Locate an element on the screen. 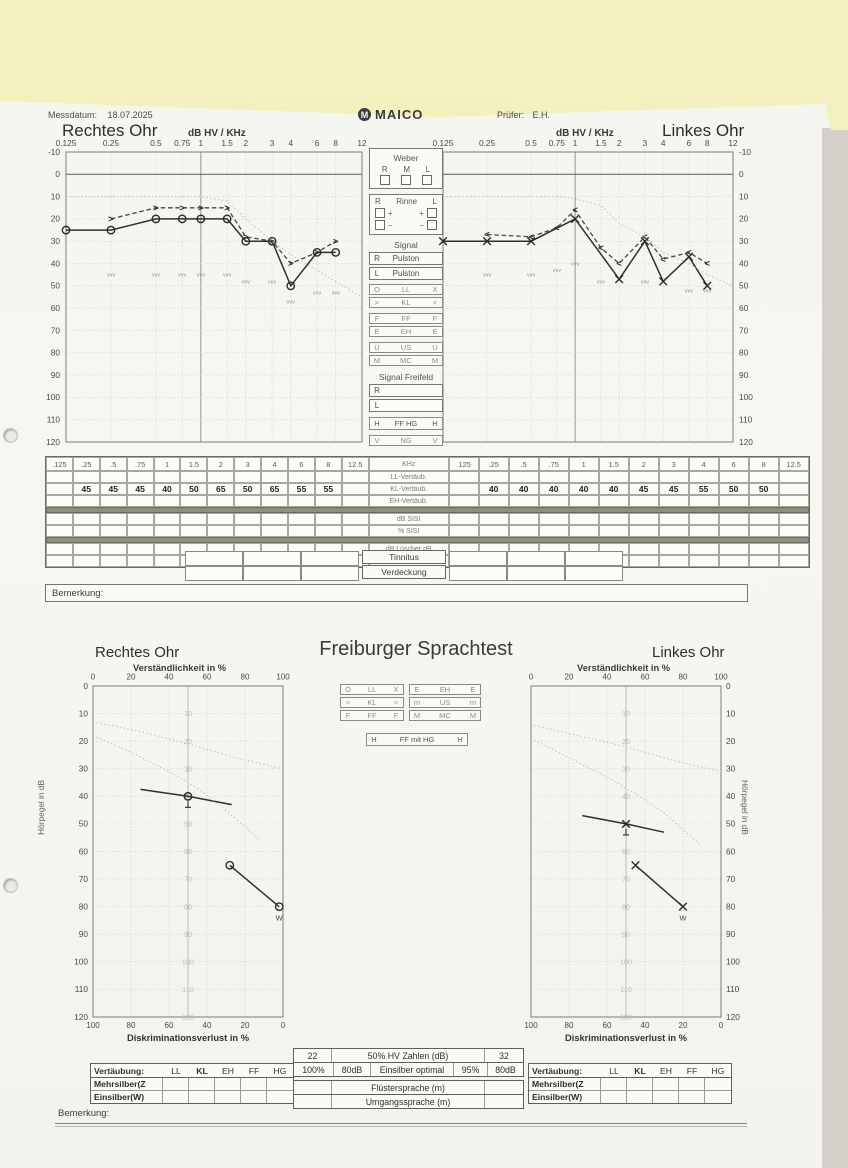 The width and height of the screenshot is (848, 1168). weber-col-m: M is located at coordinates (406, 169).